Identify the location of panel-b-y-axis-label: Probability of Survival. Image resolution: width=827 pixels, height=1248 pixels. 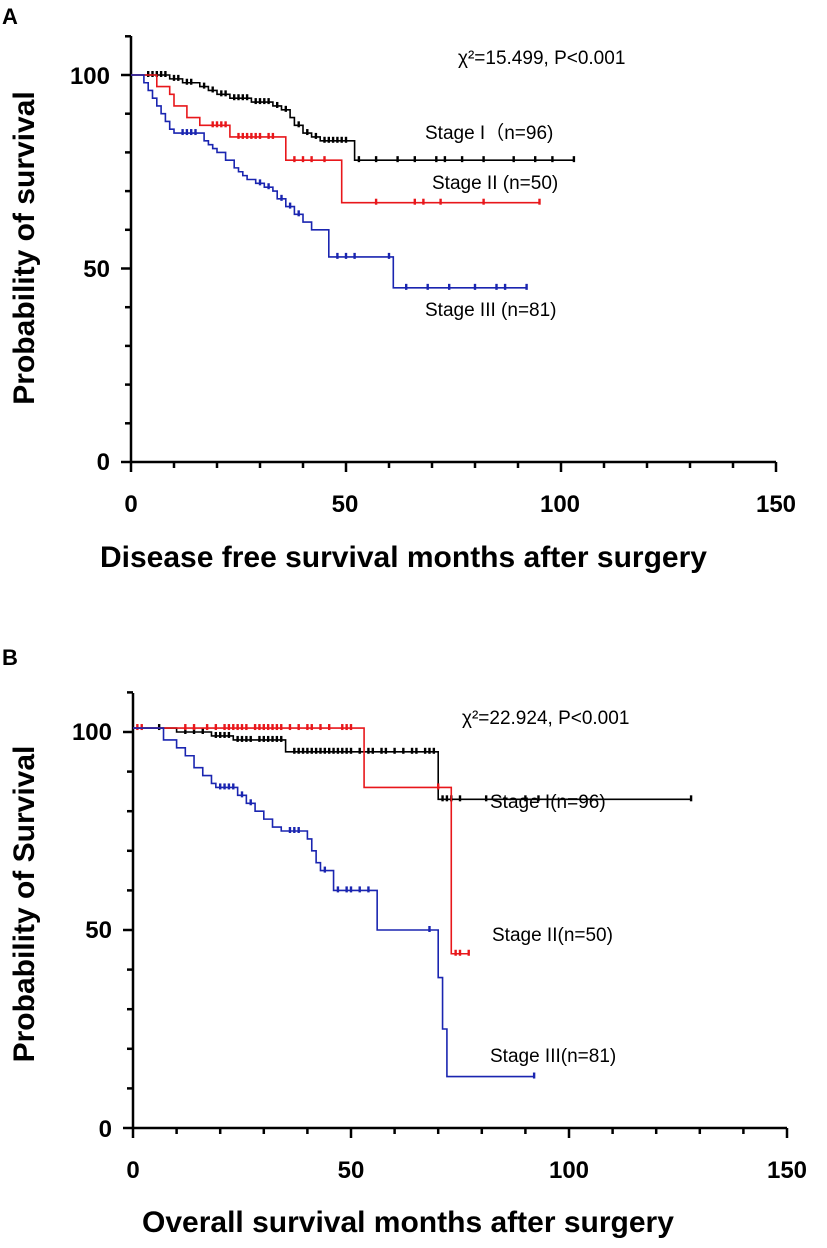
(24, 904).